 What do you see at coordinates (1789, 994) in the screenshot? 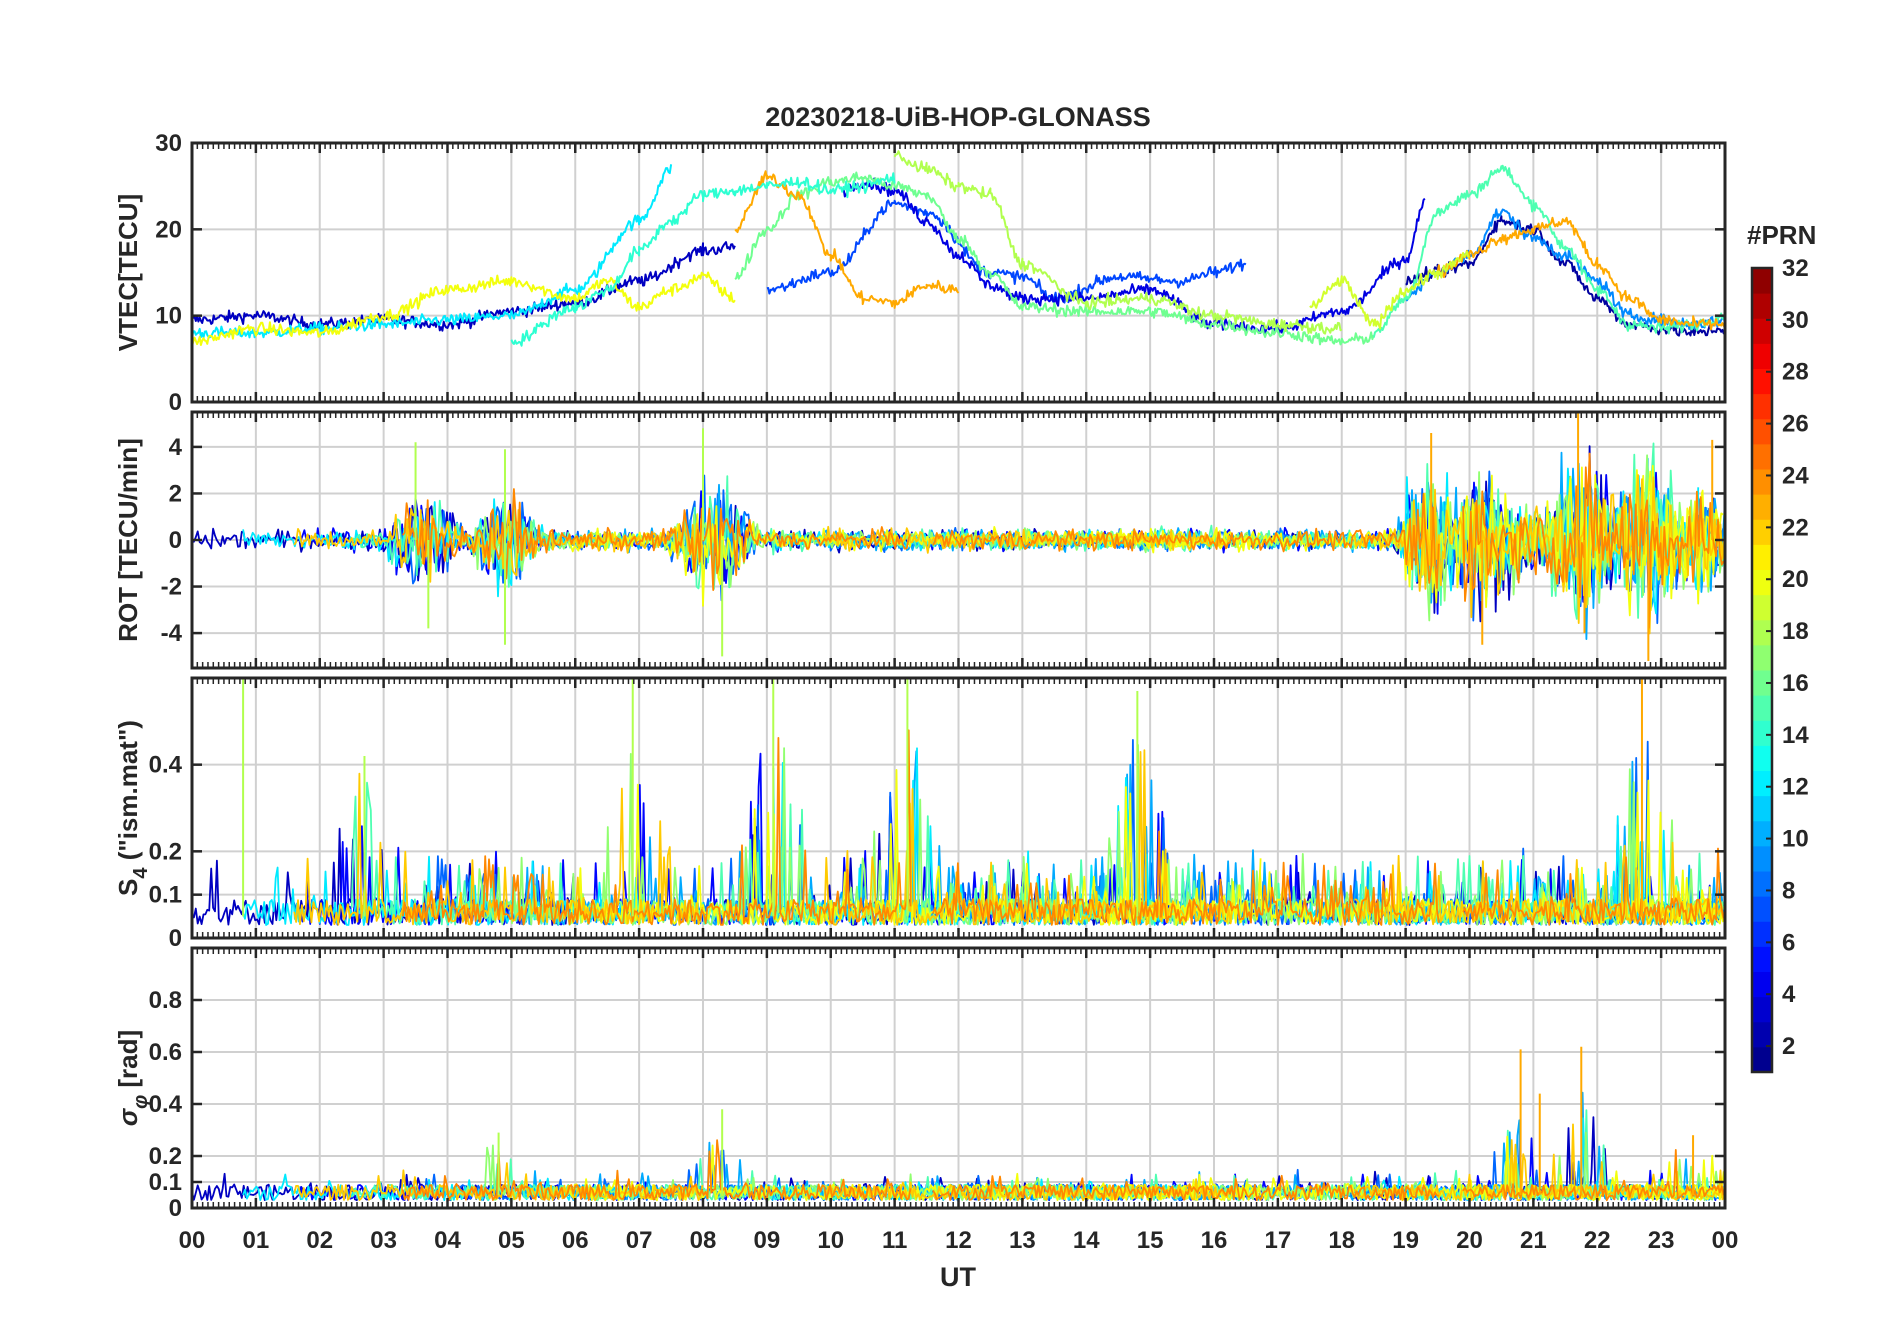
I see `colorbar-tick-label: 4` at bounding box center [1789, 994].